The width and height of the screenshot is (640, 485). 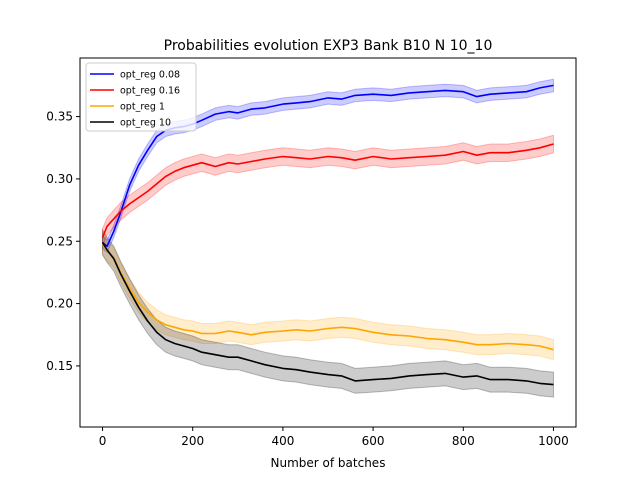 What do you see at coordinates (103, 441) in the screenshot?
I see `x-tick-label: 0` at bounding box center [103, 441].